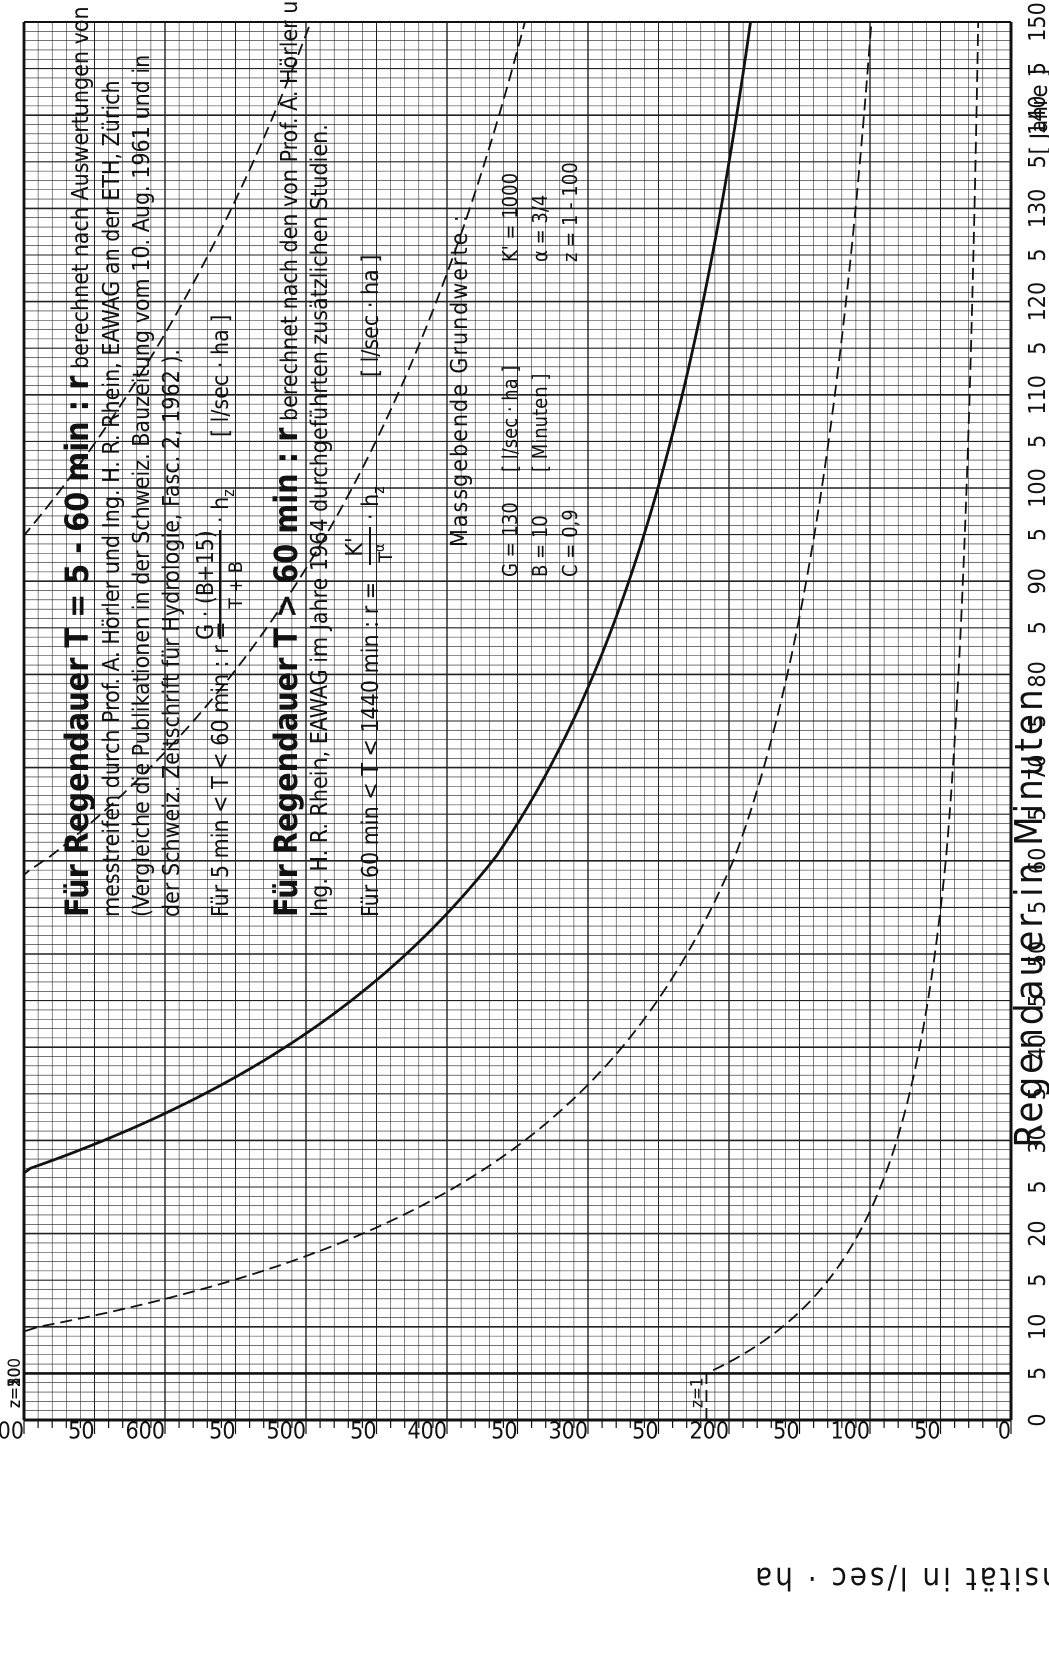 This screenshot has width=1049, height=1662. What do you see at coordinates (236, 585) in the screenshot?
I see `f1-denominator: T + B` at bounding box center [236, 585].